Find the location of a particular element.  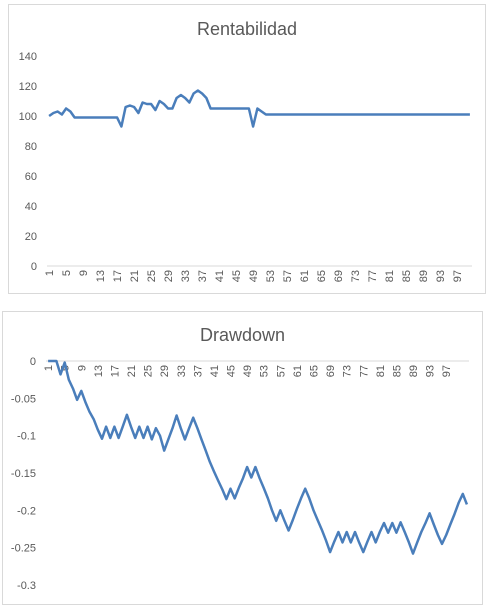

y-tick-label: 40 is located at coordinates (31, 207).